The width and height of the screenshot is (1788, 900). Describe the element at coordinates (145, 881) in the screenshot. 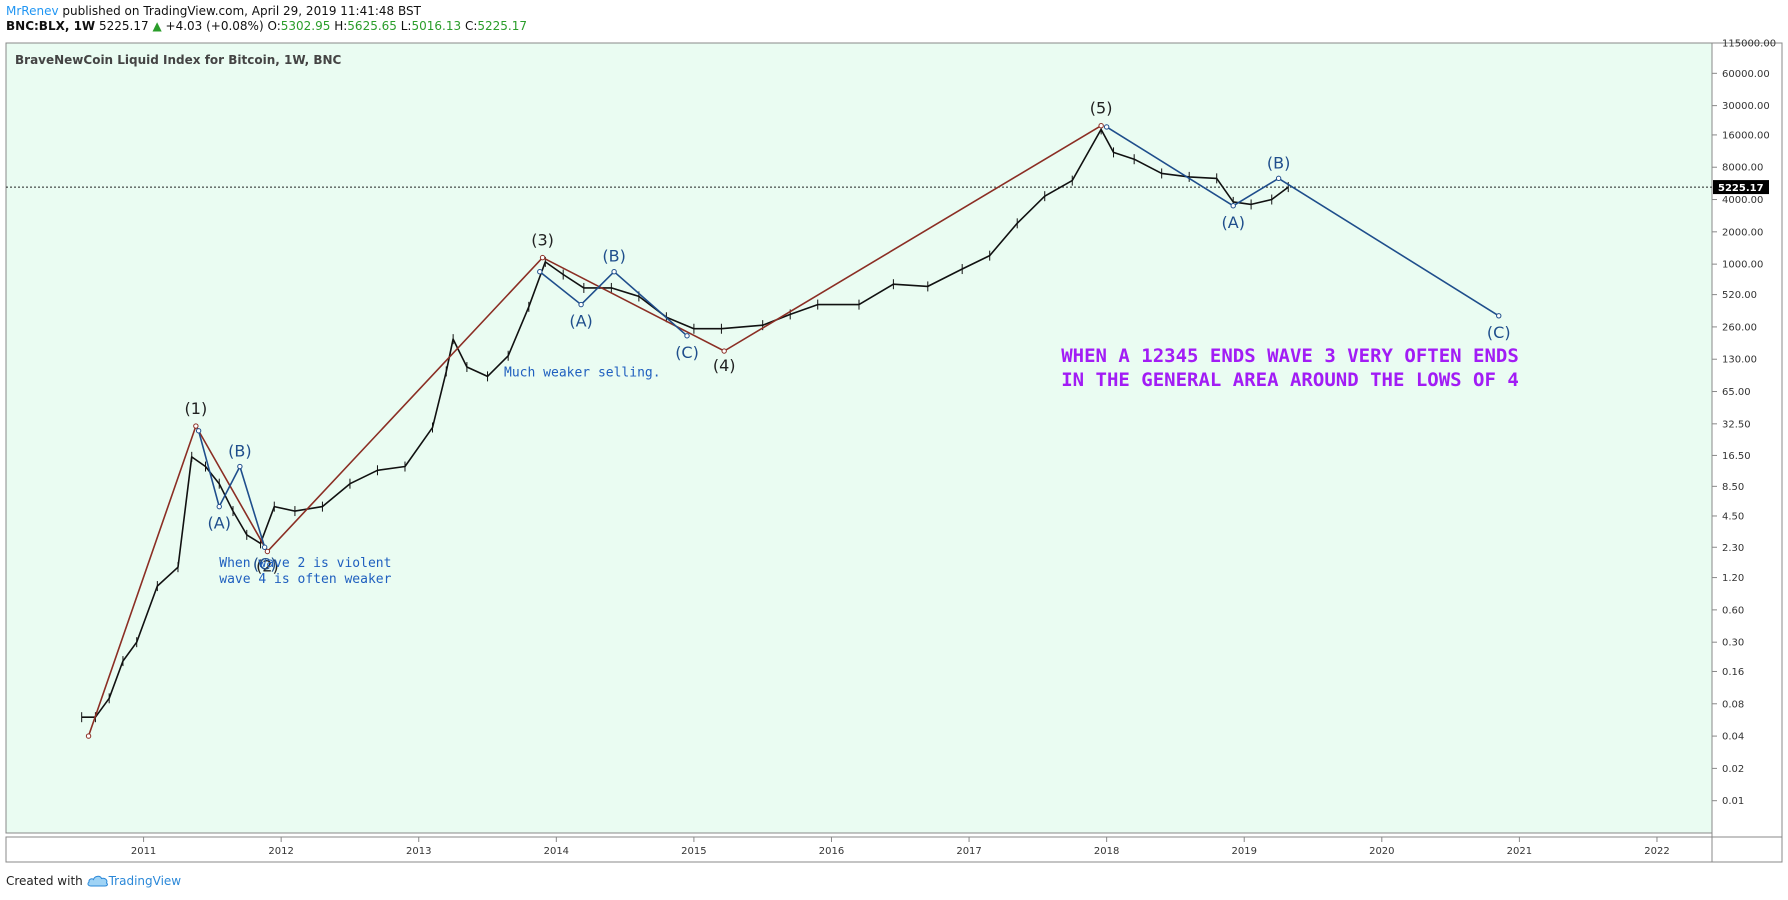

I see `tradingview-link: TradingView` at that location.